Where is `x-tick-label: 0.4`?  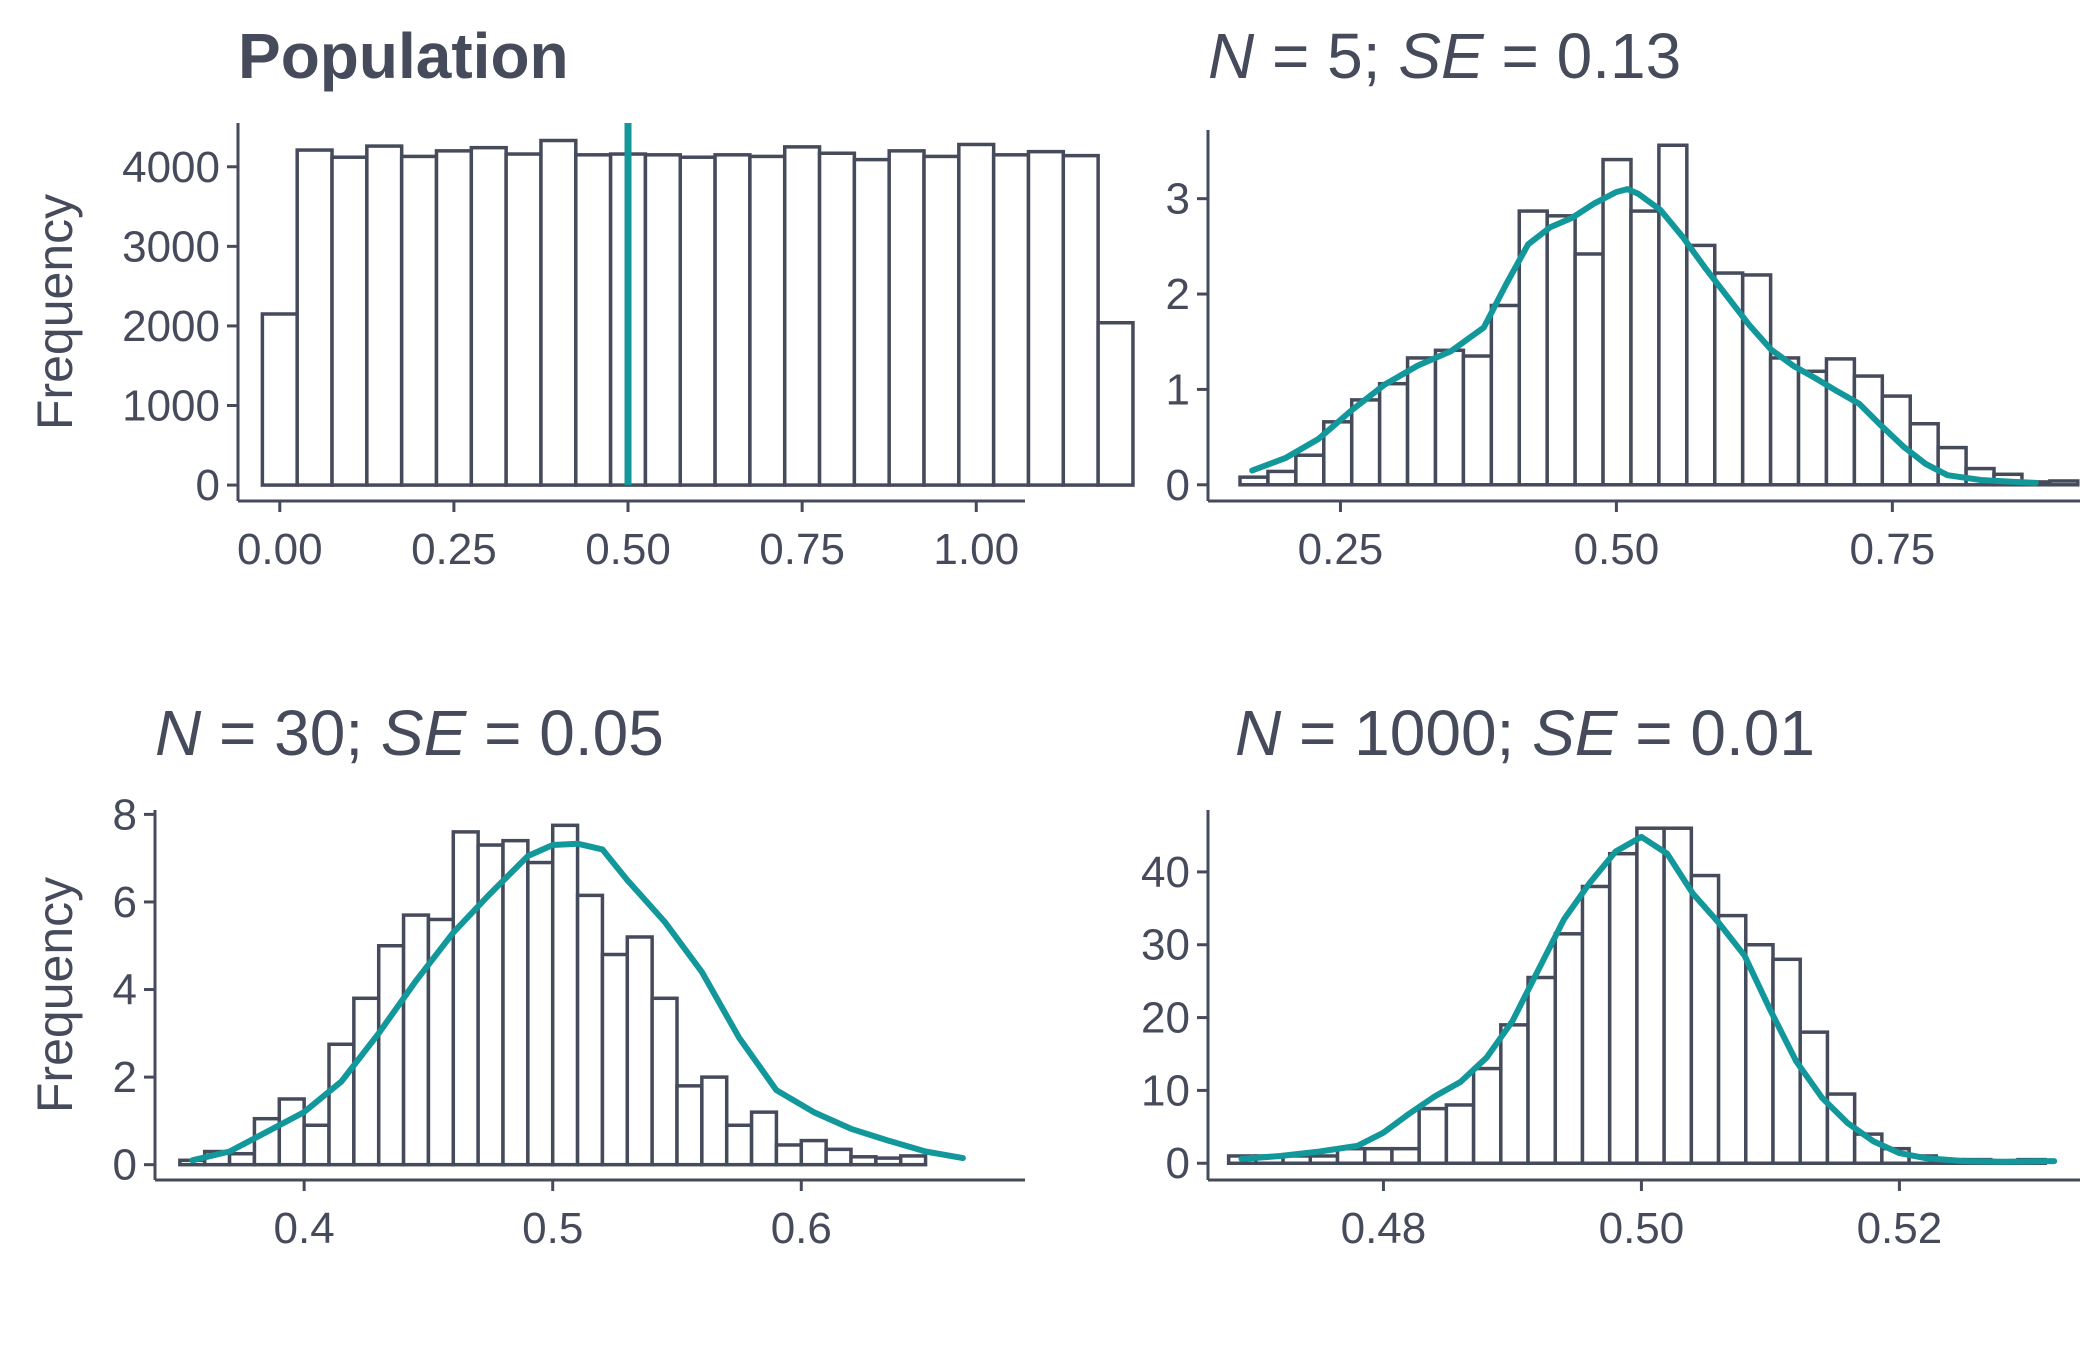
x-tick-label: 0.4 is located at coordinates (304, 1228).